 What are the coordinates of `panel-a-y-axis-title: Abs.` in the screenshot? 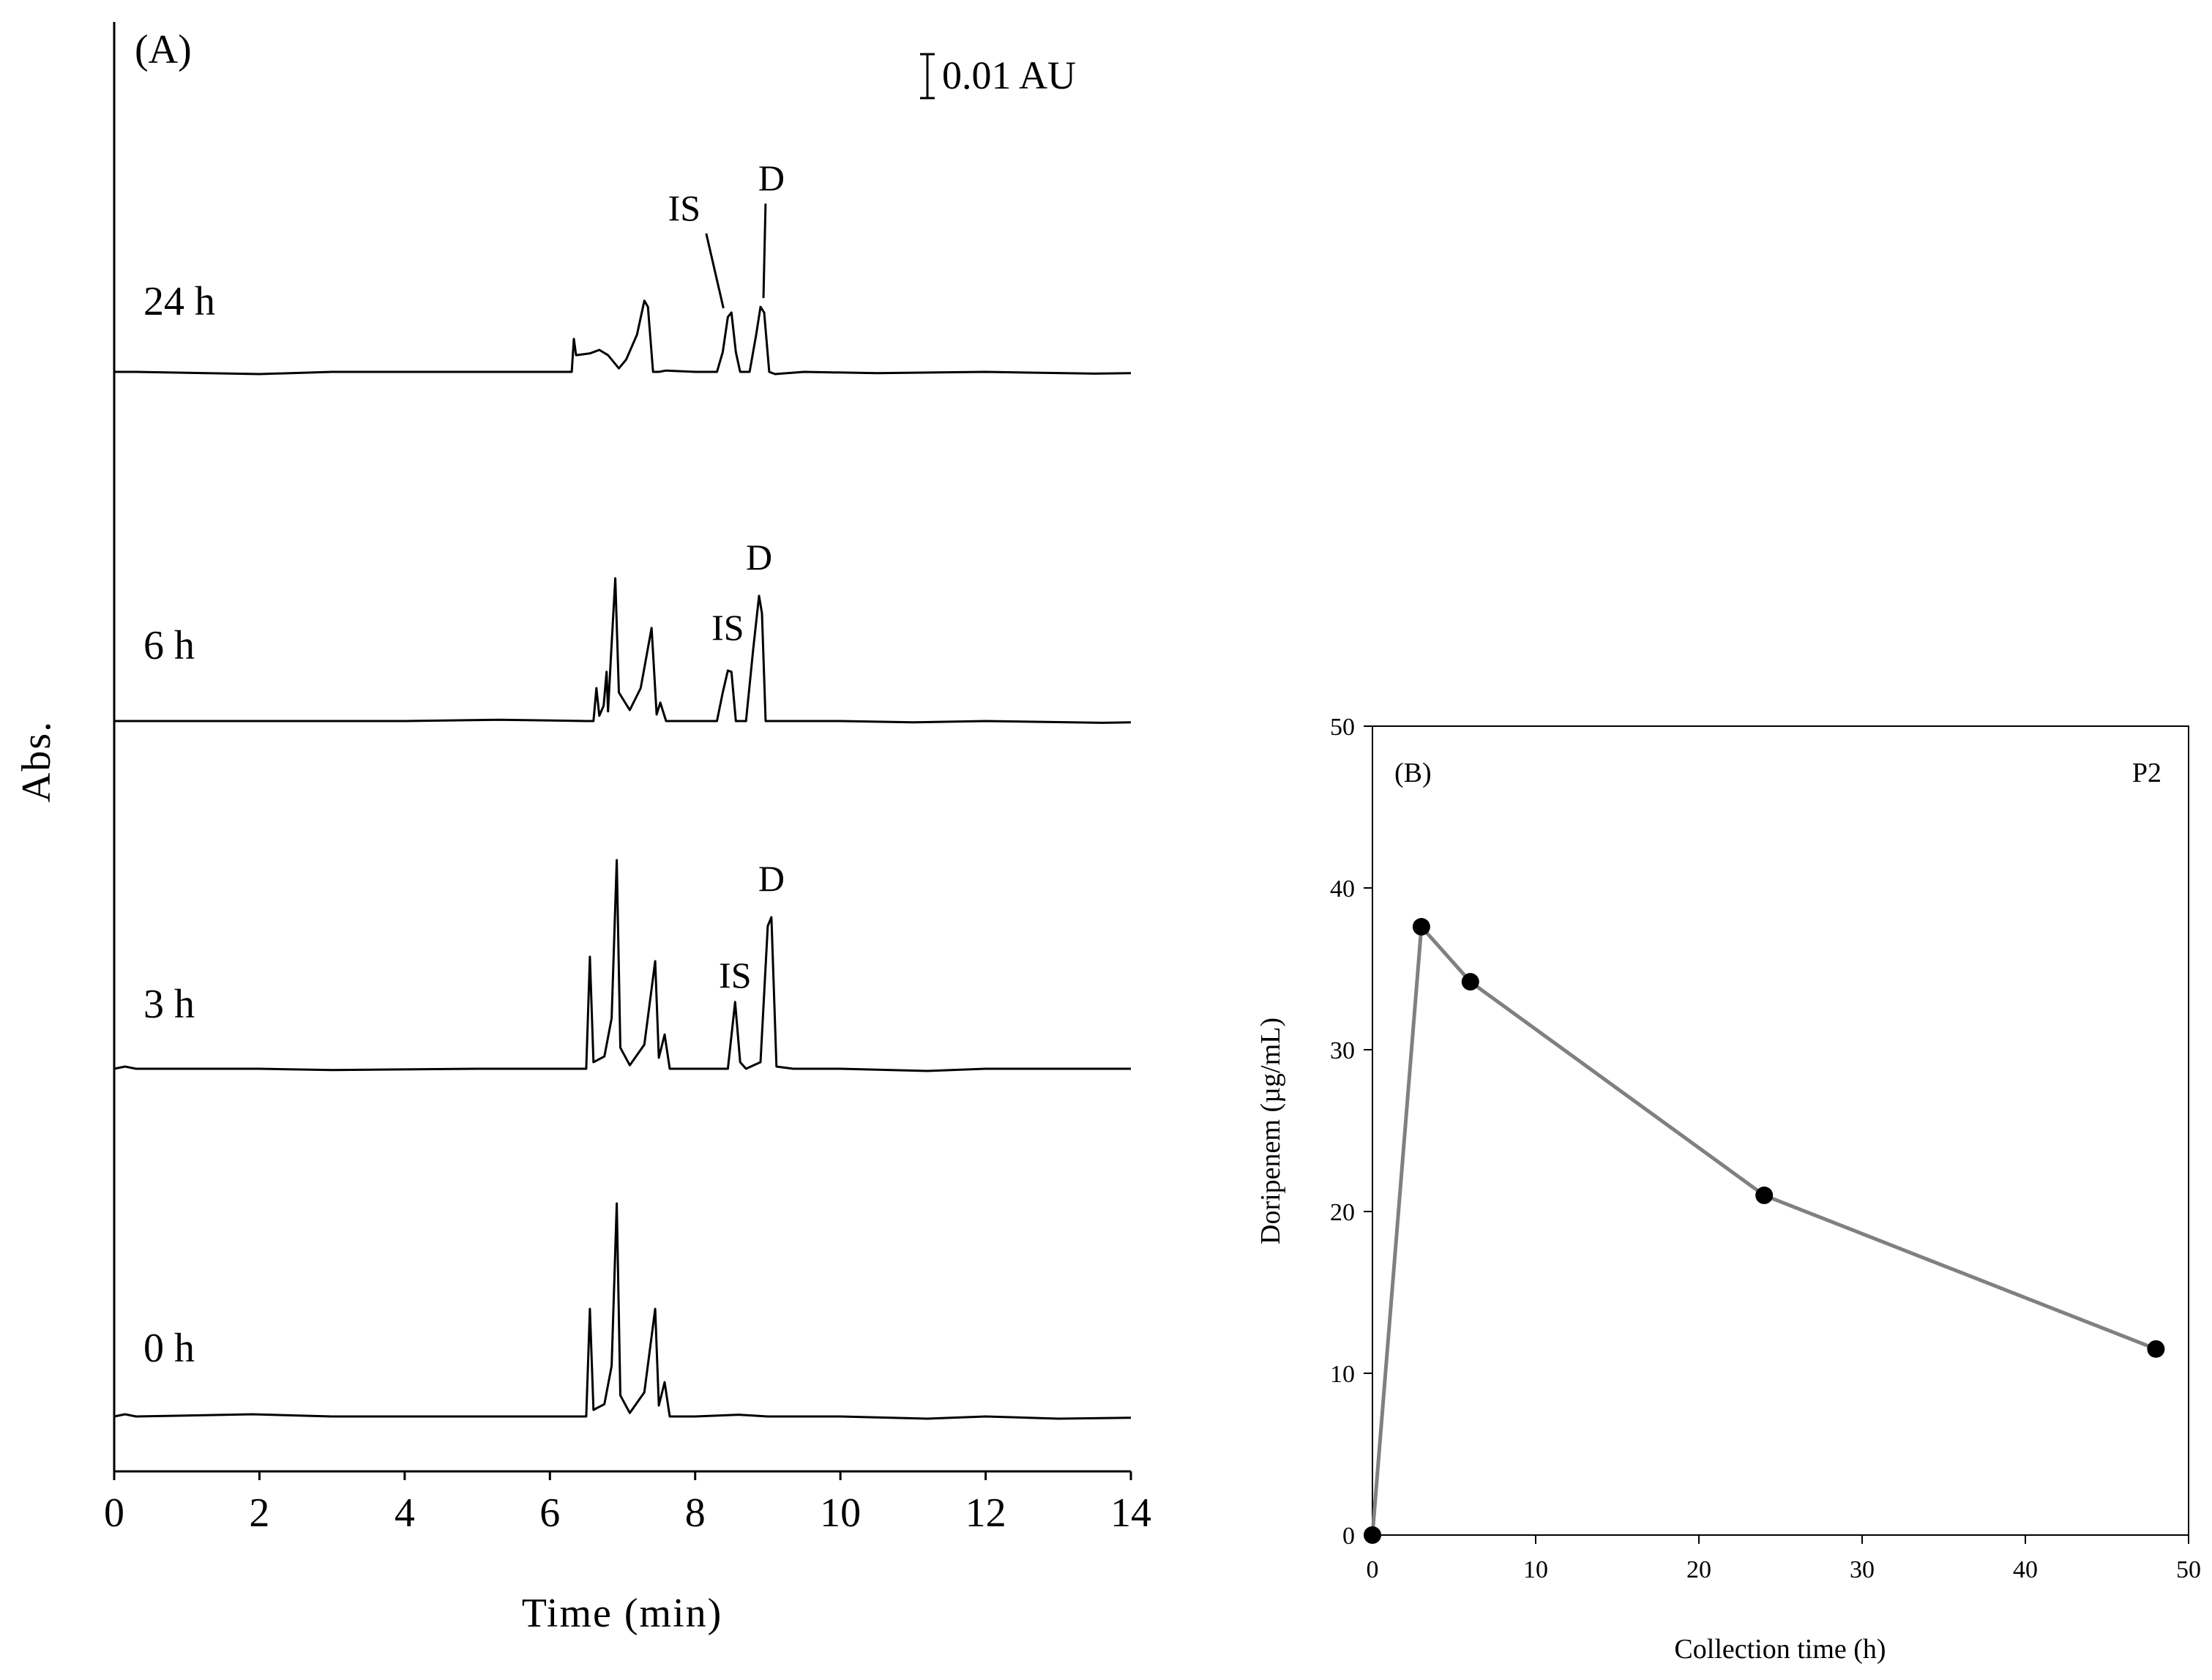 It's located at (37, 761).